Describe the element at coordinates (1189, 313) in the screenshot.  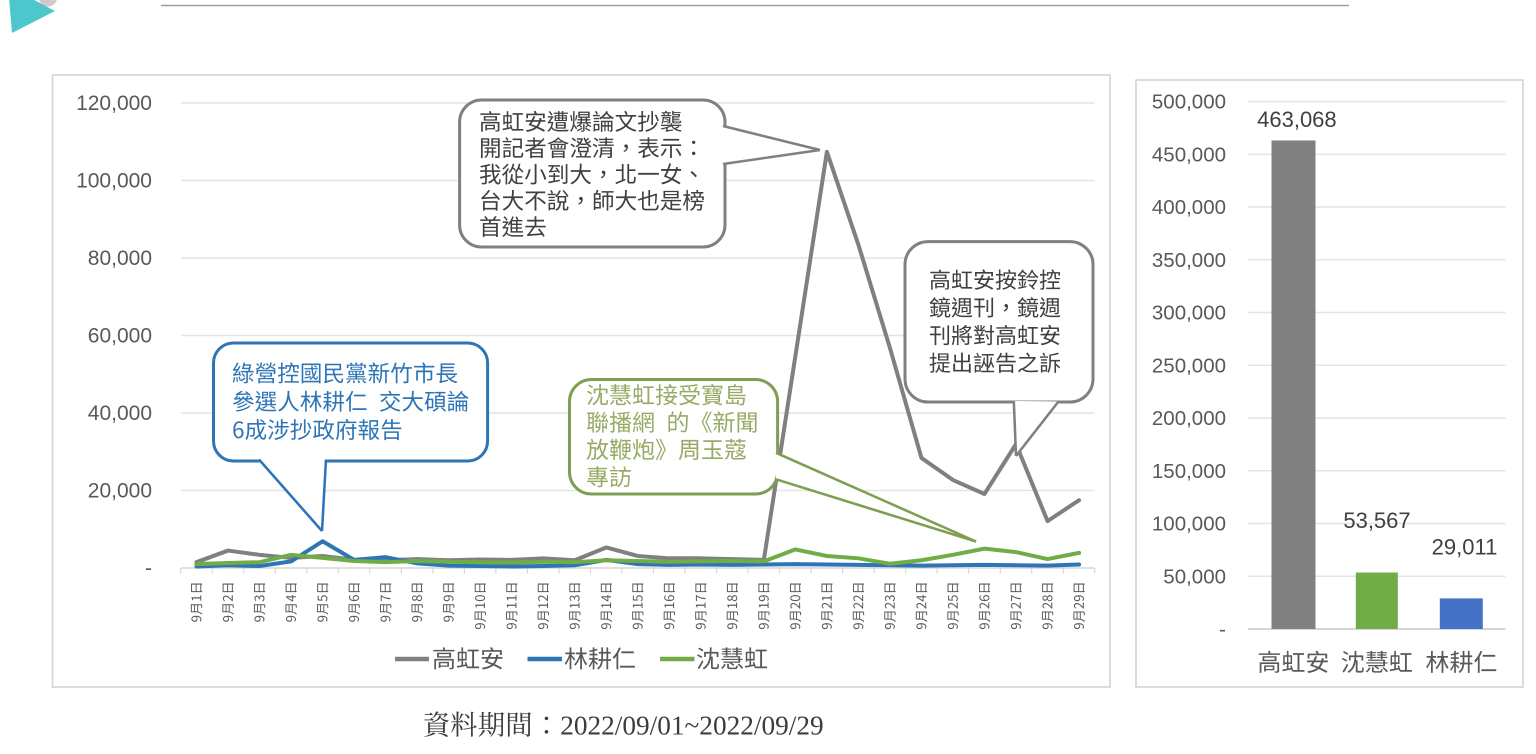
I see `svg-text: 300,000` at that location.